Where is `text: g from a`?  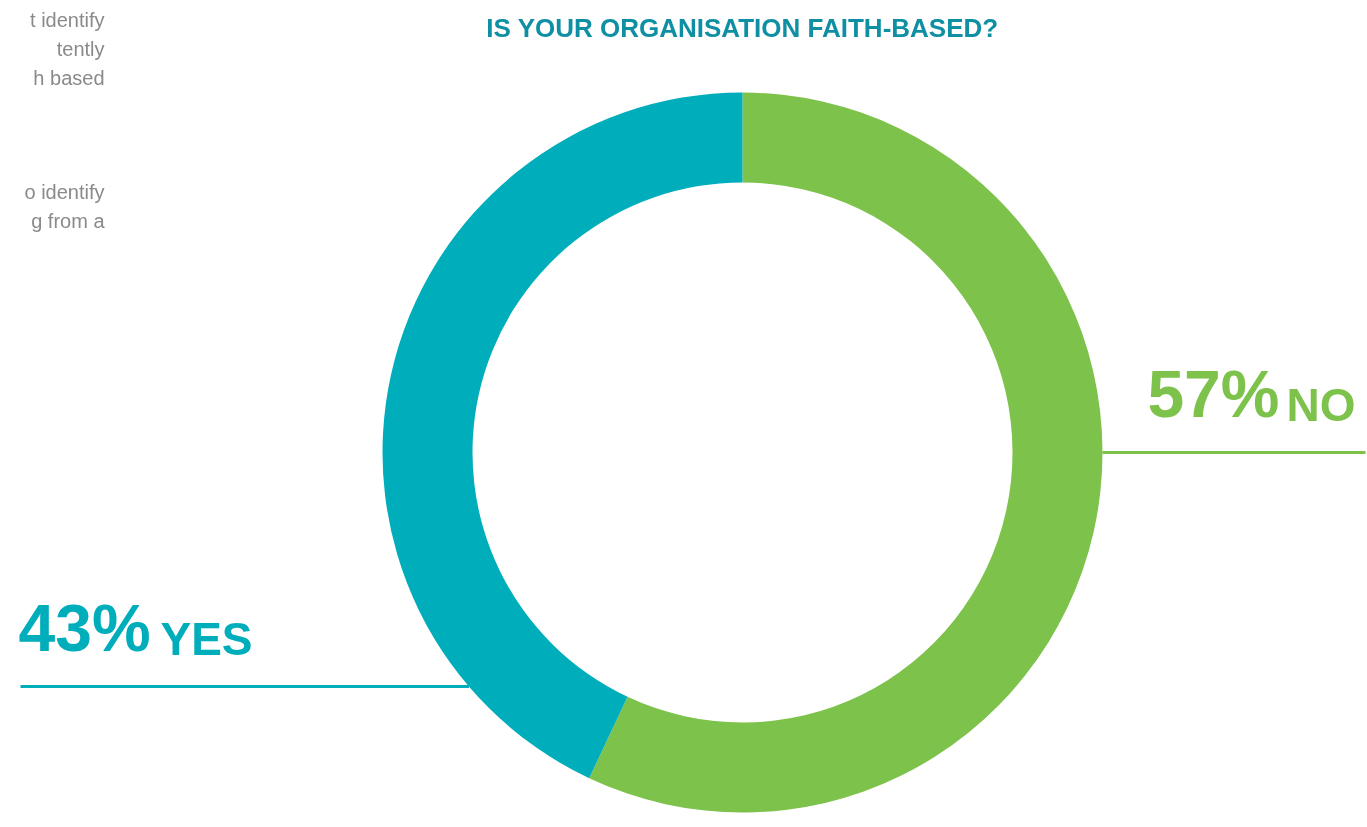 text: g from a is located at coordinates (68, 220).